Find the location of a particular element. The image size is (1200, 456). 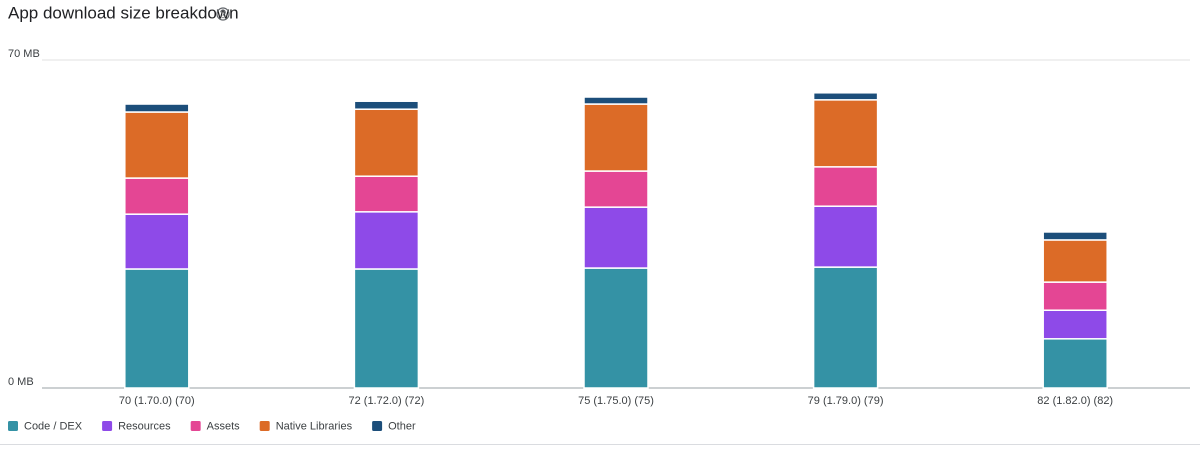

y-tick-label: 0 MB is located at coordinates (21, 382).